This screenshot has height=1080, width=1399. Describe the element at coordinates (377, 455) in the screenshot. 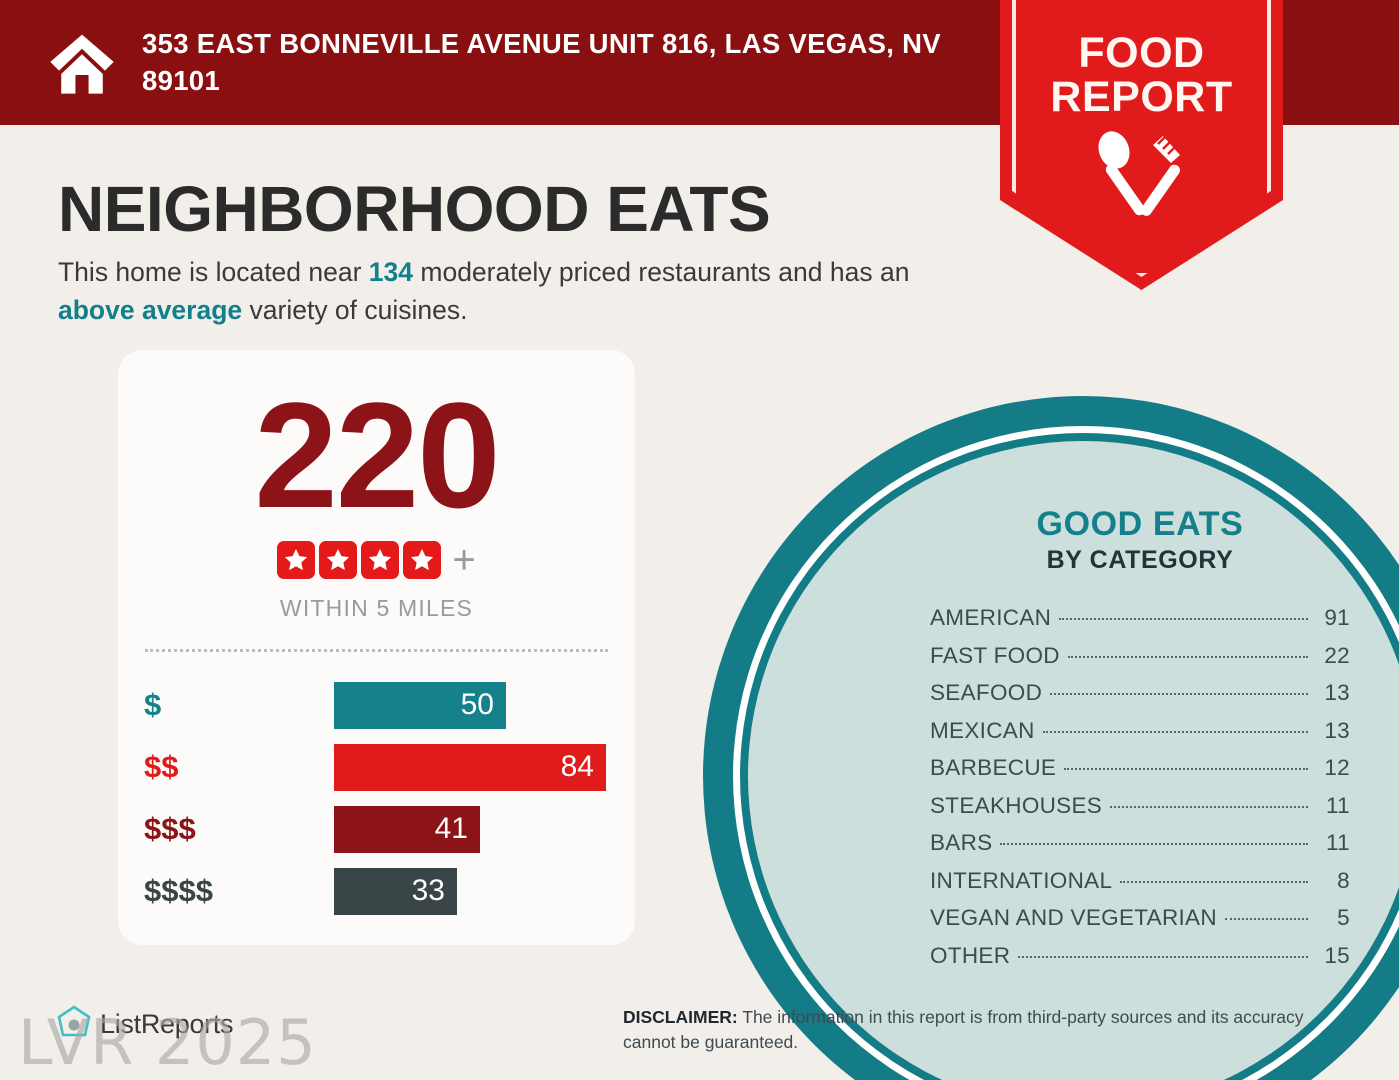

I see `restaurant-count: 220` at that location.